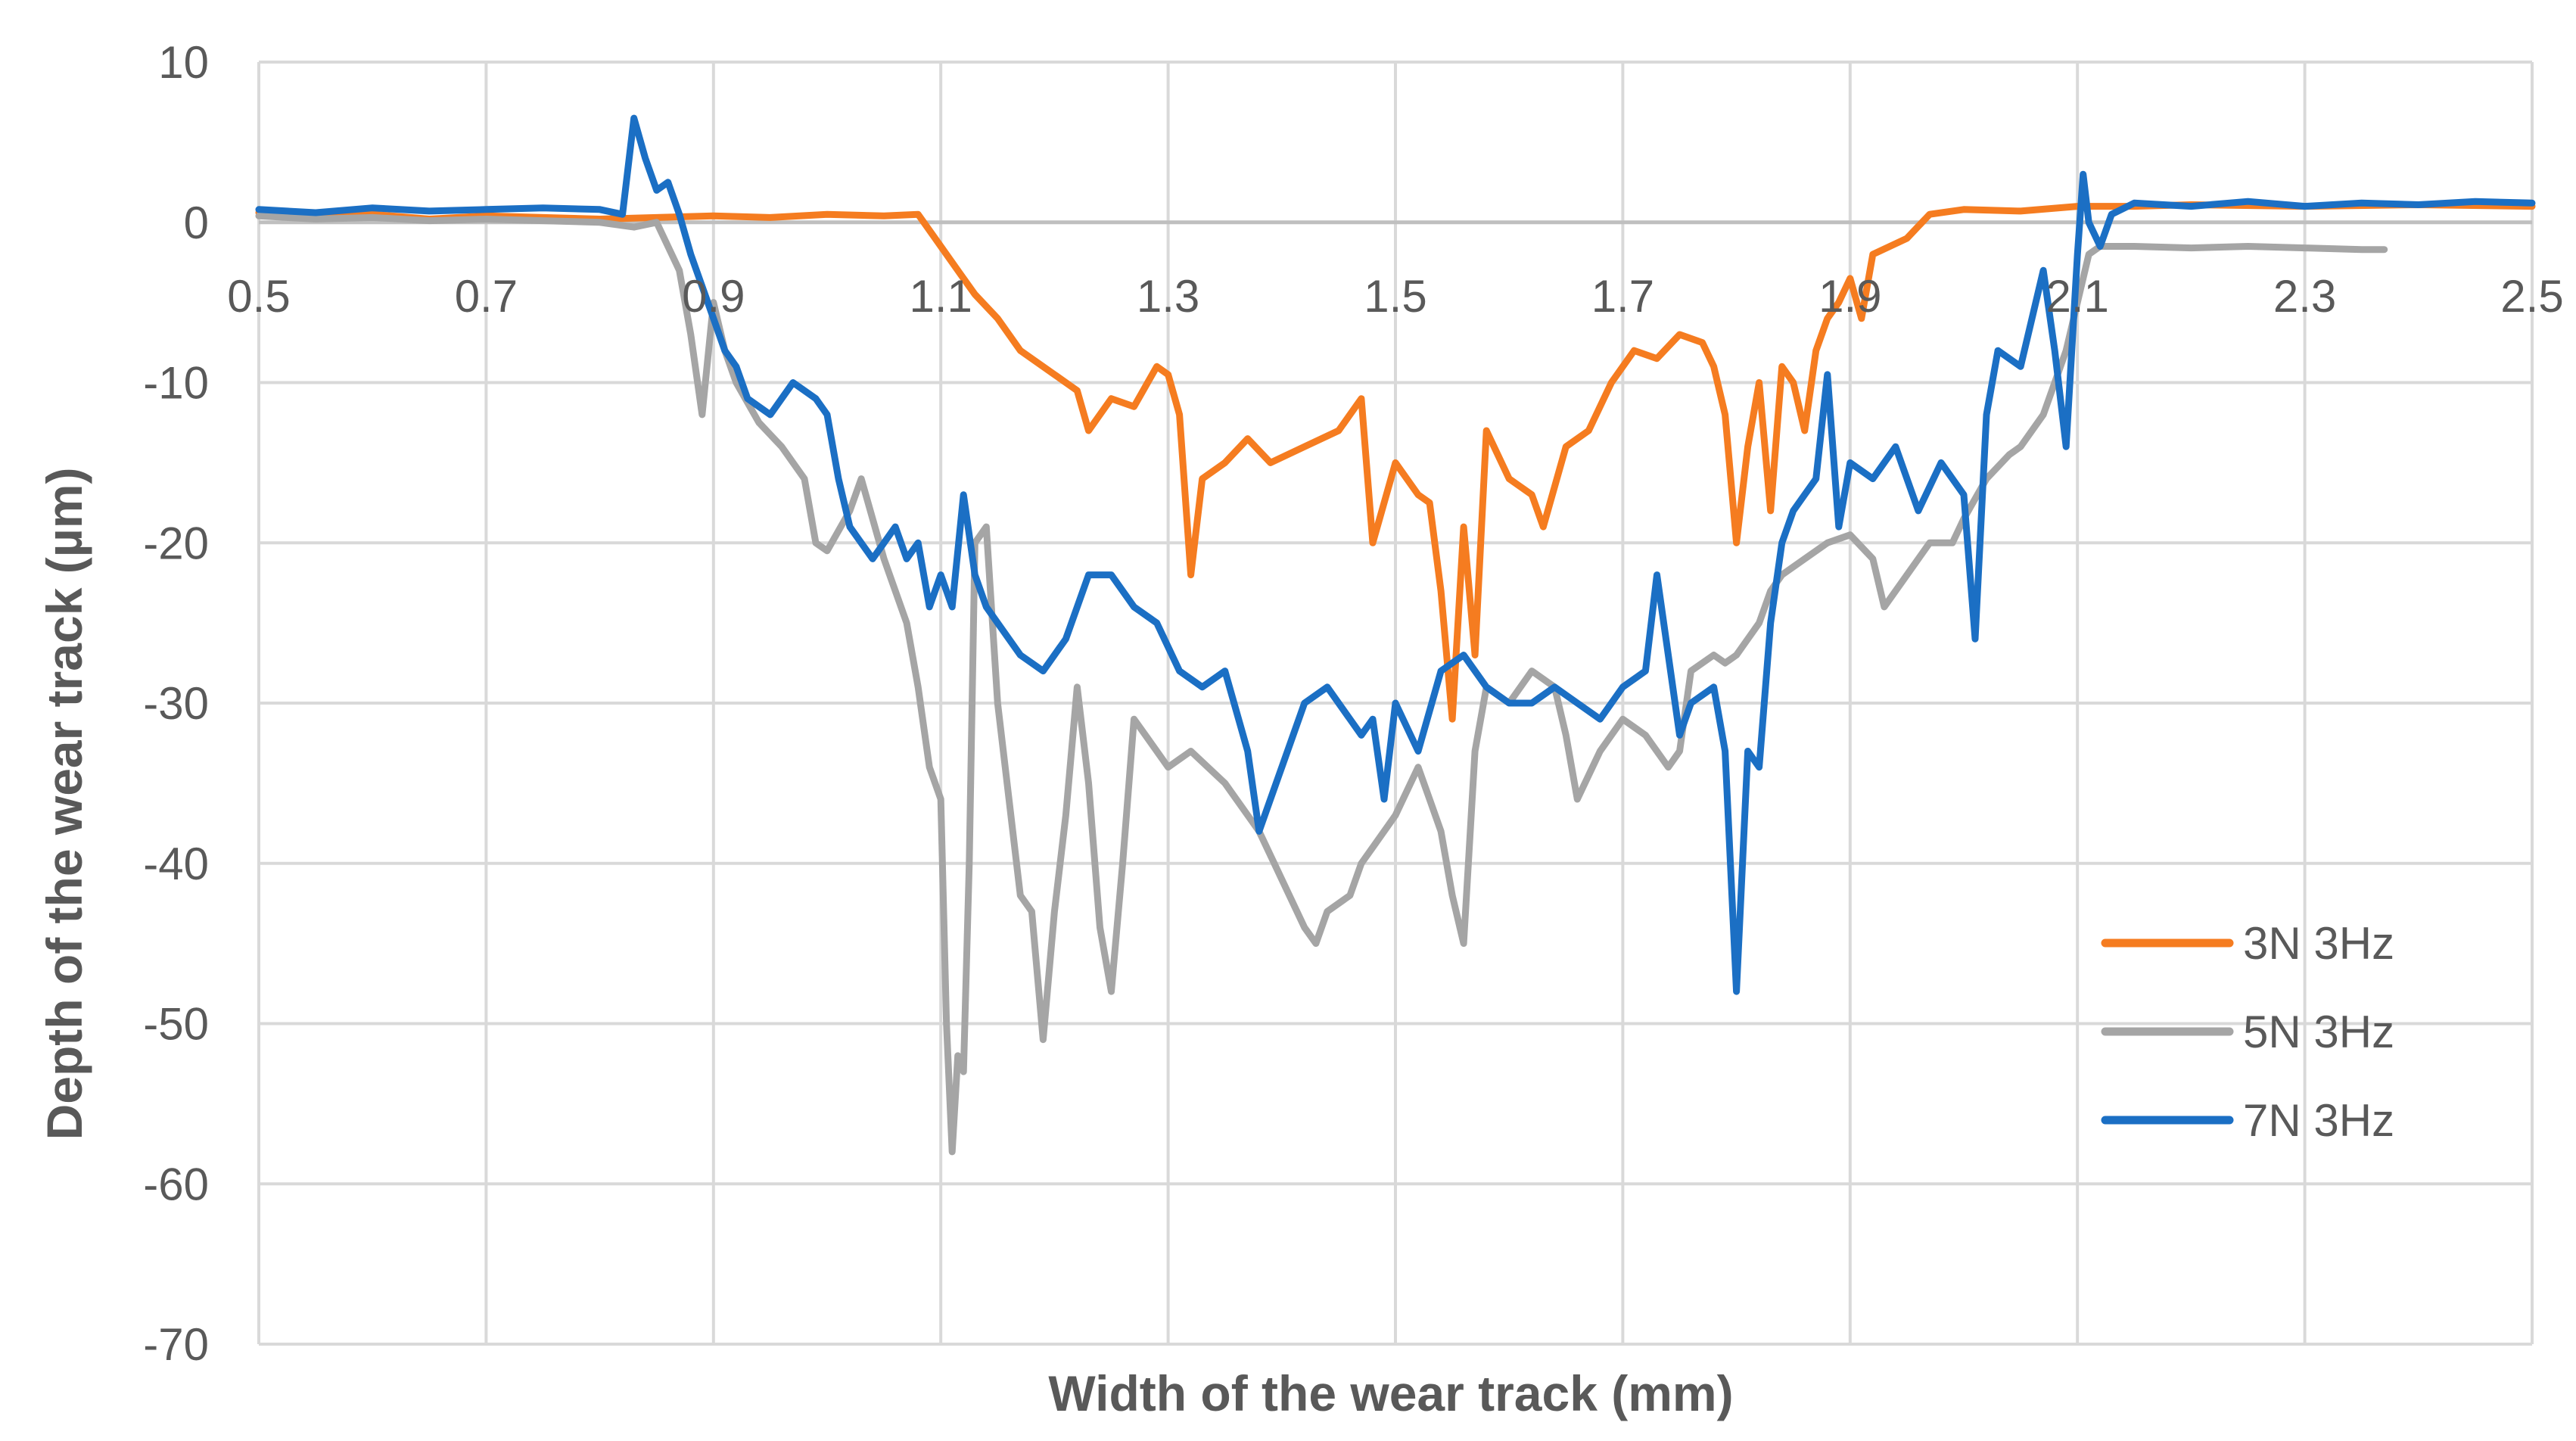 Image resolution: width=2576 pixels, height=1441 pixels. Describe the element at coordinates (2318, 944) in the screenshot. I see `legend-label: 3N 3Hz` at that location.